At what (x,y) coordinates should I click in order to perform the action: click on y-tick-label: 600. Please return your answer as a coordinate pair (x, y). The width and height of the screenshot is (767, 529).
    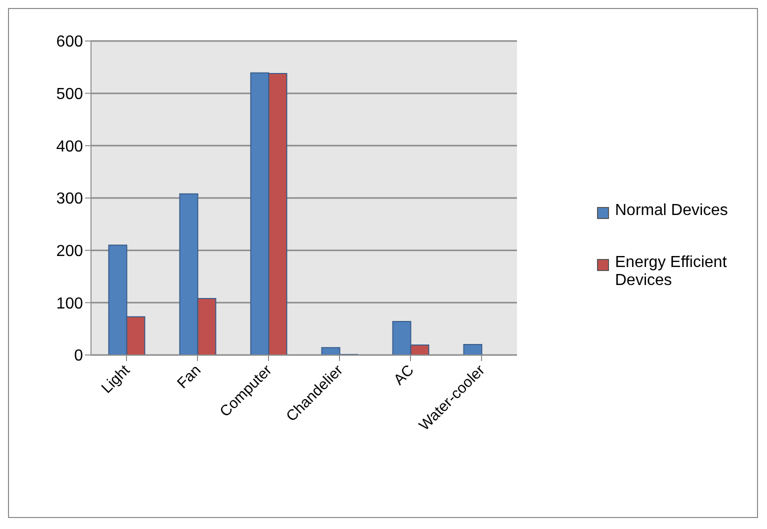
    Looking at the image, I should click on (70, 42).